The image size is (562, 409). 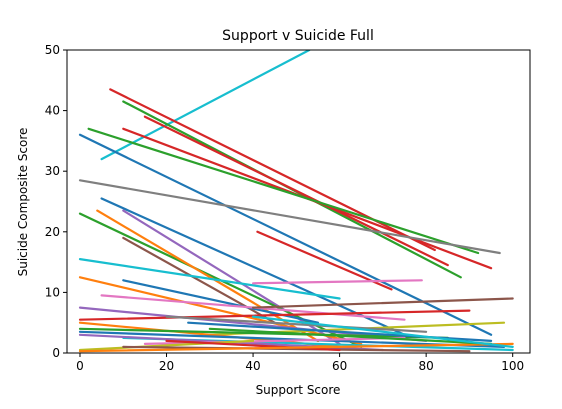 What do you see at coordinates (300, 363) in the screenshot?
I see `x-axis: 0 20 40 60 80 100` at bounding box center [300, 363].